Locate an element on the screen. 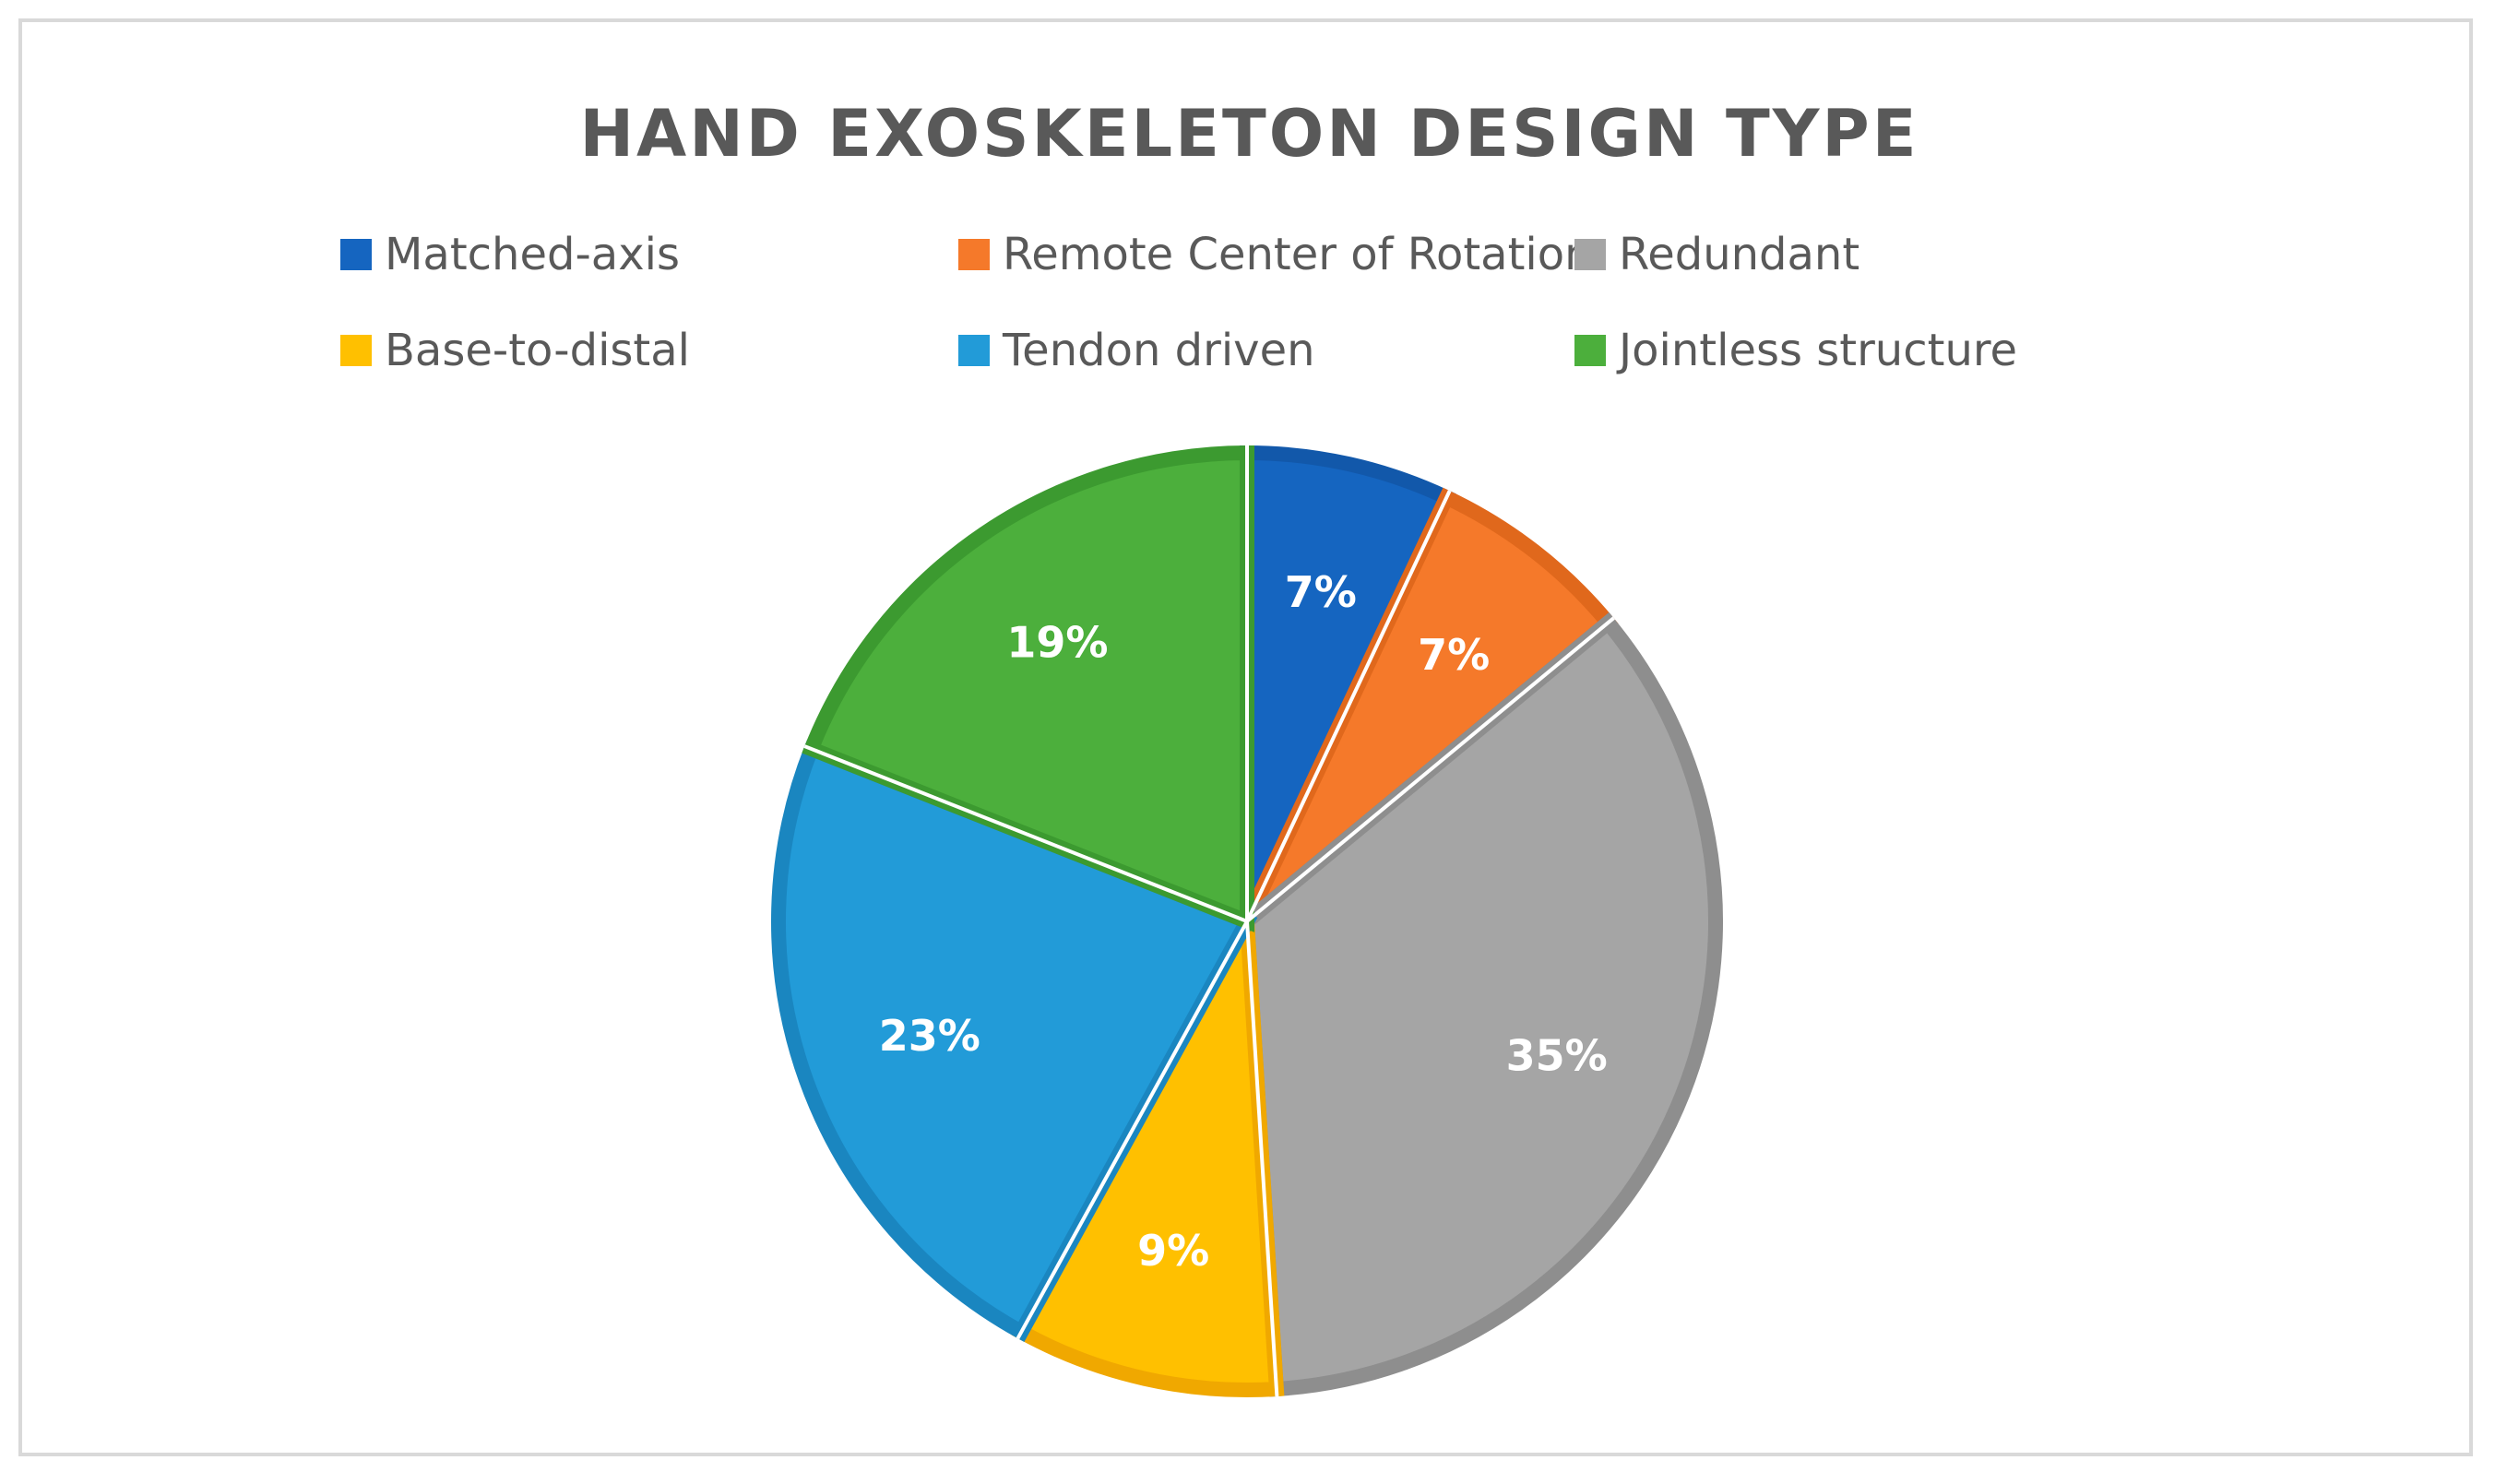 The image size is (2495, 1484). pie-slice-tendon-driven is located at coordinates (1014, 1041).